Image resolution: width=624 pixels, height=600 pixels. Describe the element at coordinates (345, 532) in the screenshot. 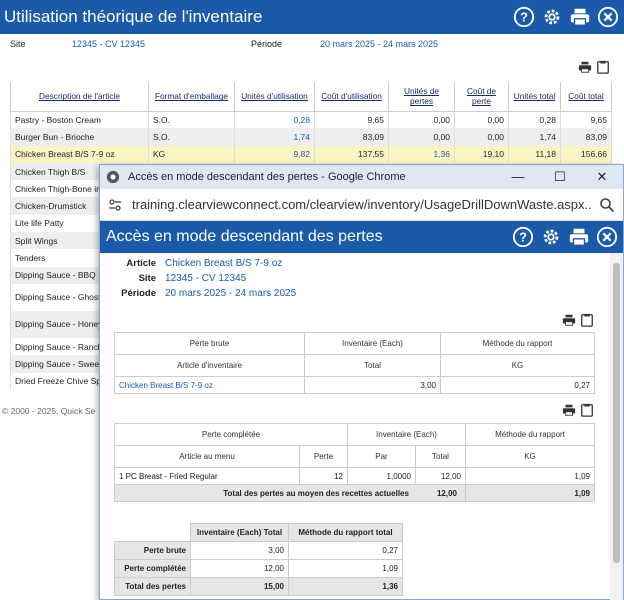

I see `col-header: Méthode du rapport total` at that location.